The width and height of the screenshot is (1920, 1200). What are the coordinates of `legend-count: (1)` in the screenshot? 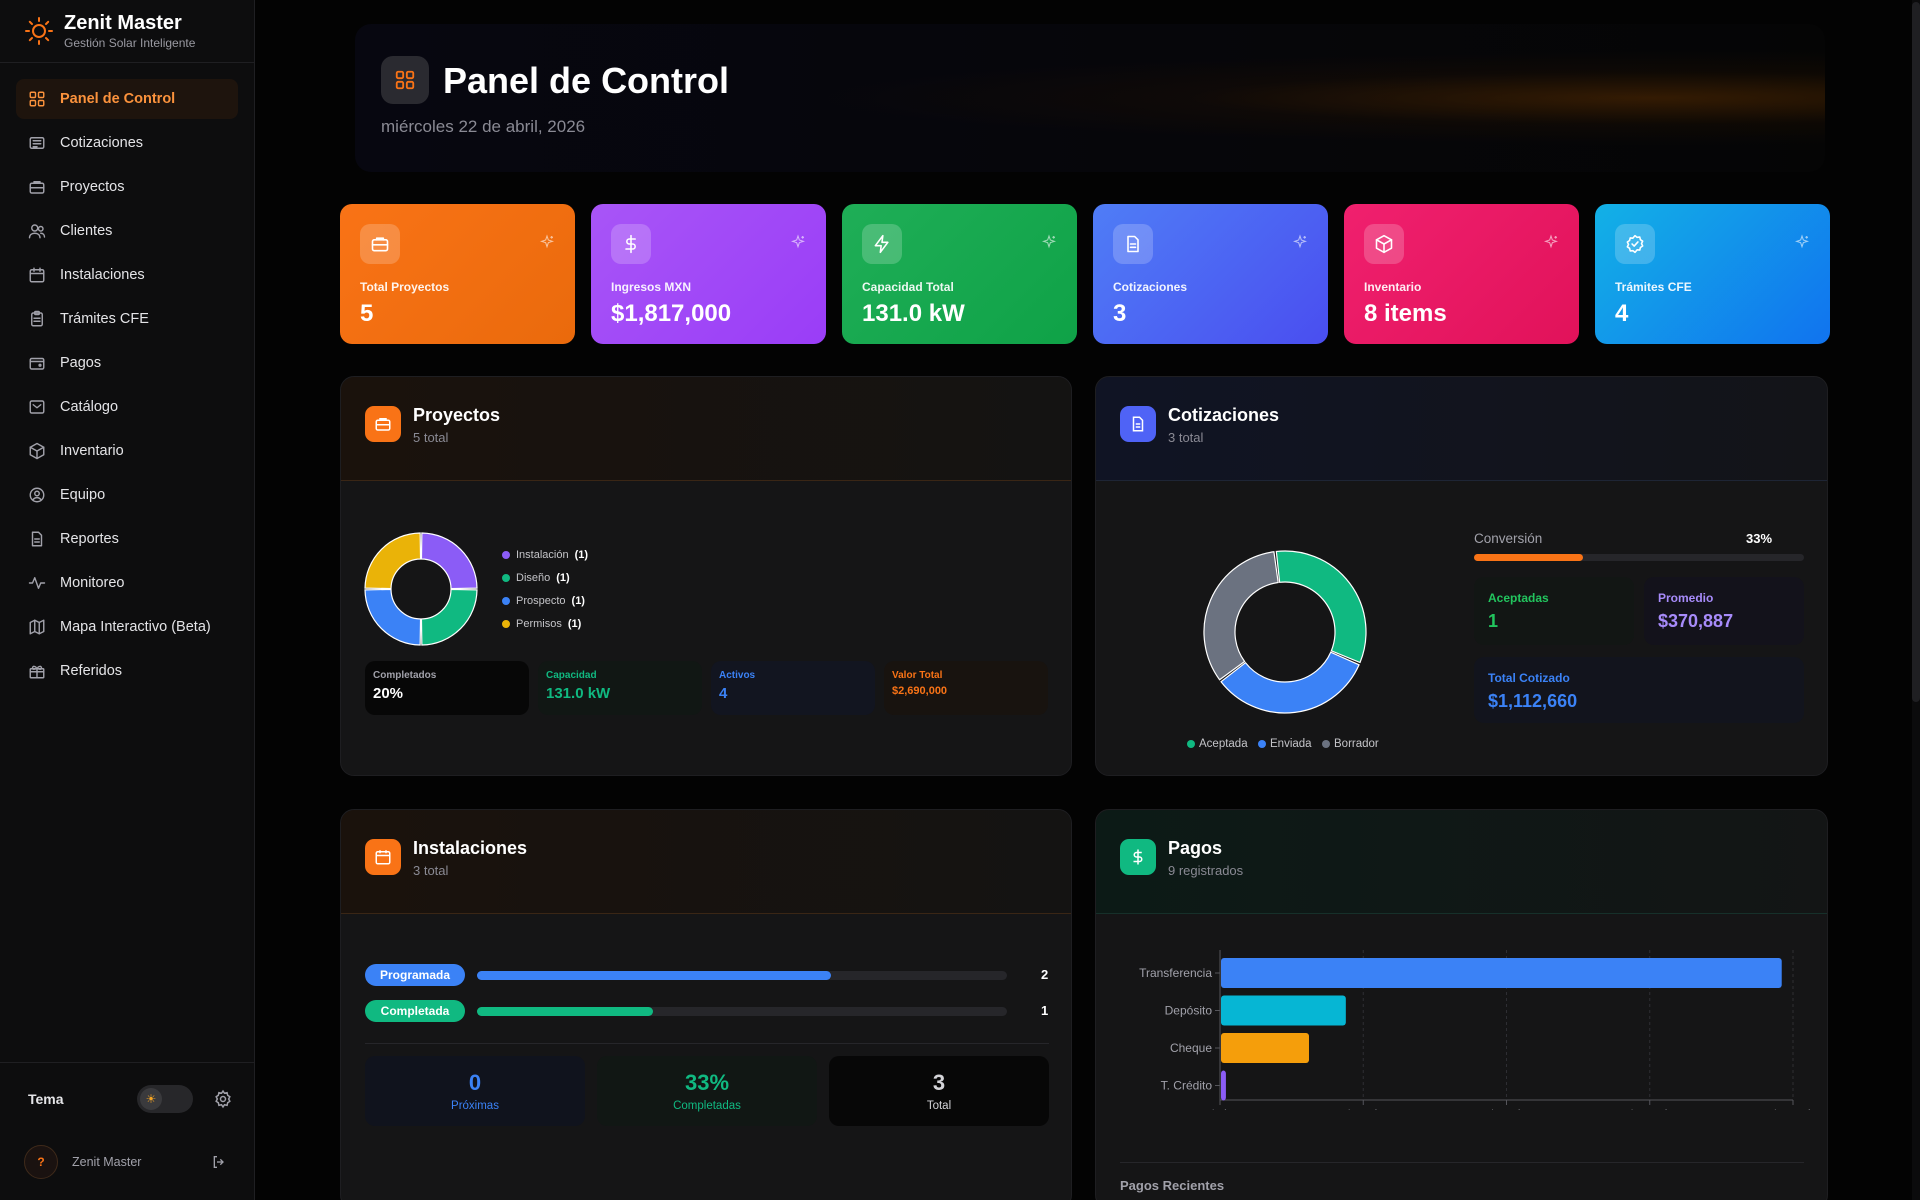 It's located at (574, 624).